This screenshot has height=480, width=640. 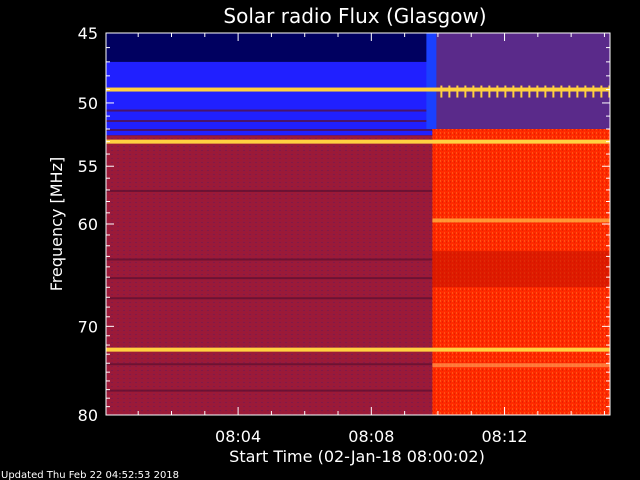 What do you see at coordinates (357, 456) in the screenshot?
I see `x-axis-label: Start Time (02-Jan-18 08:00:02)` at bounding box center [357, 456].